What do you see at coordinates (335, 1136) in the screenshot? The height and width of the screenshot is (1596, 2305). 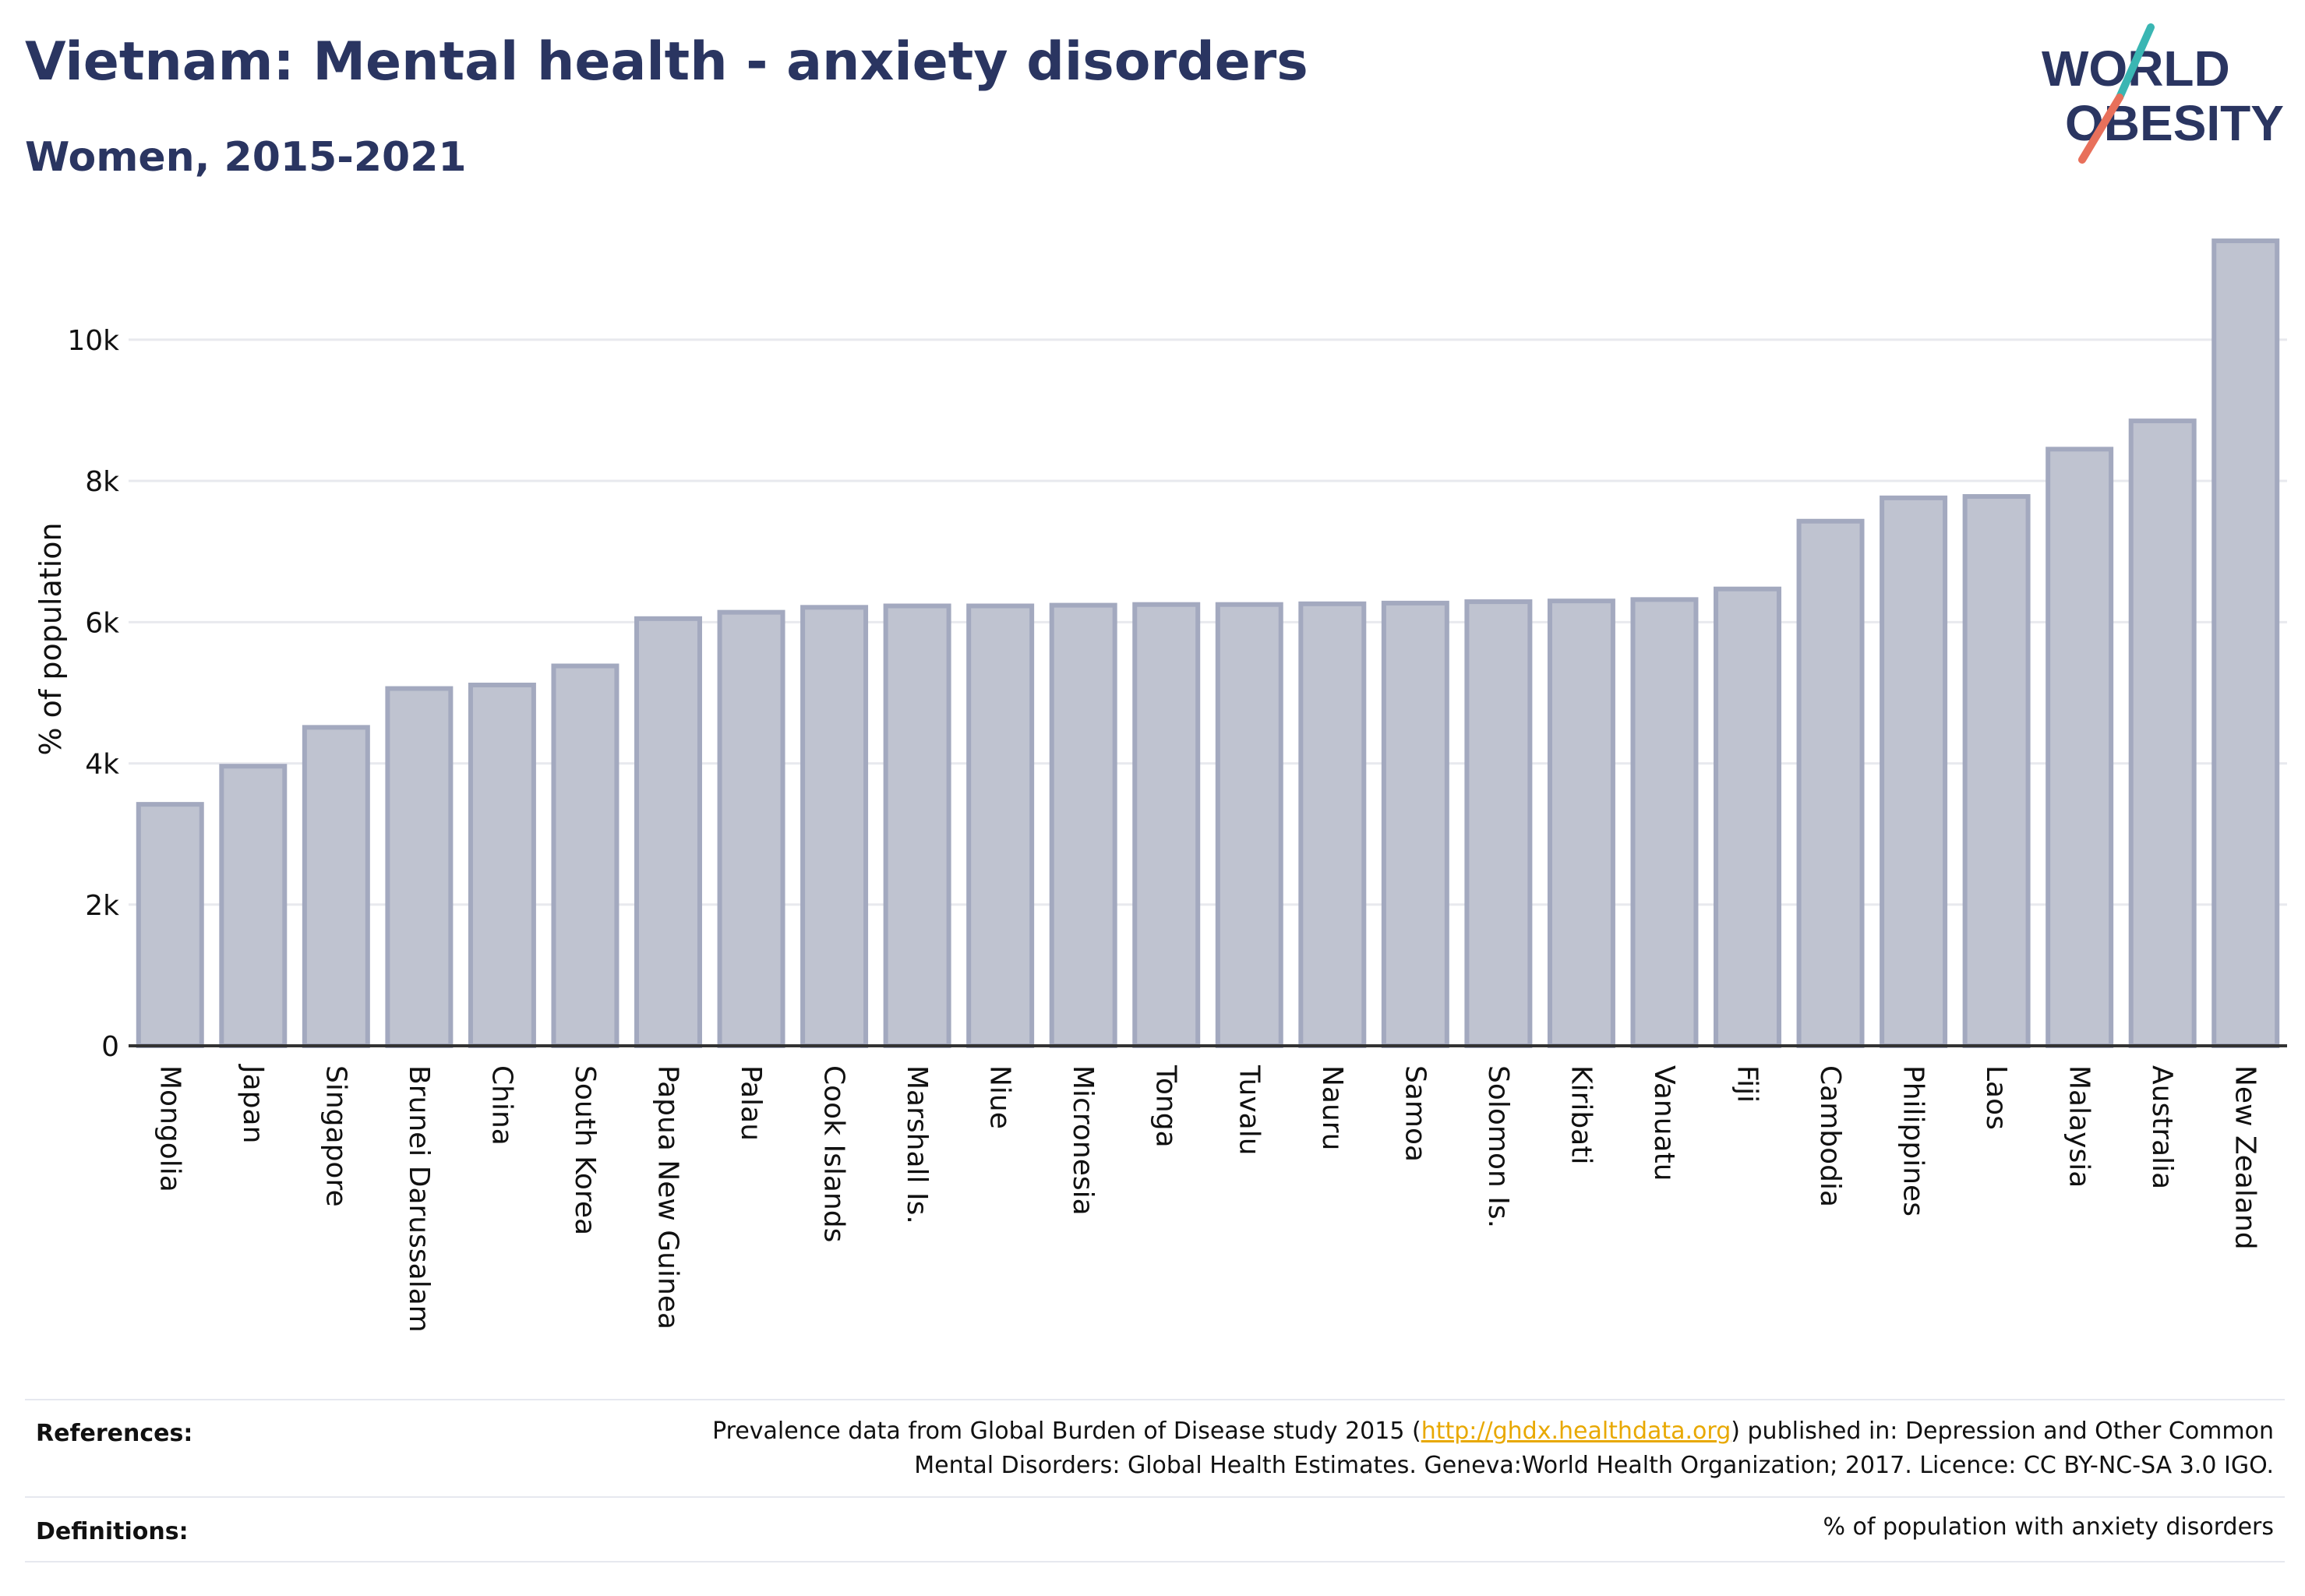 I see `x-tick-label: Singapore` at bounding box center [335, 1136].